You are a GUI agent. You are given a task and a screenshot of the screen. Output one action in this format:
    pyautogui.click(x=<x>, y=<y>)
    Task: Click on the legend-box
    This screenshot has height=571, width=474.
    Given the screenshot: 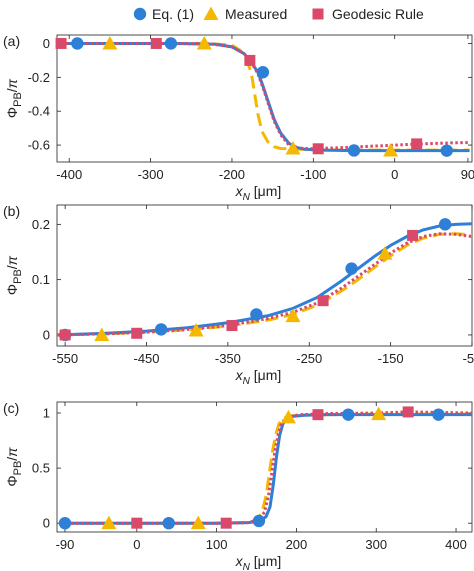 What is the action you would take?
    pyautogui.click(x=293, y=14)
    